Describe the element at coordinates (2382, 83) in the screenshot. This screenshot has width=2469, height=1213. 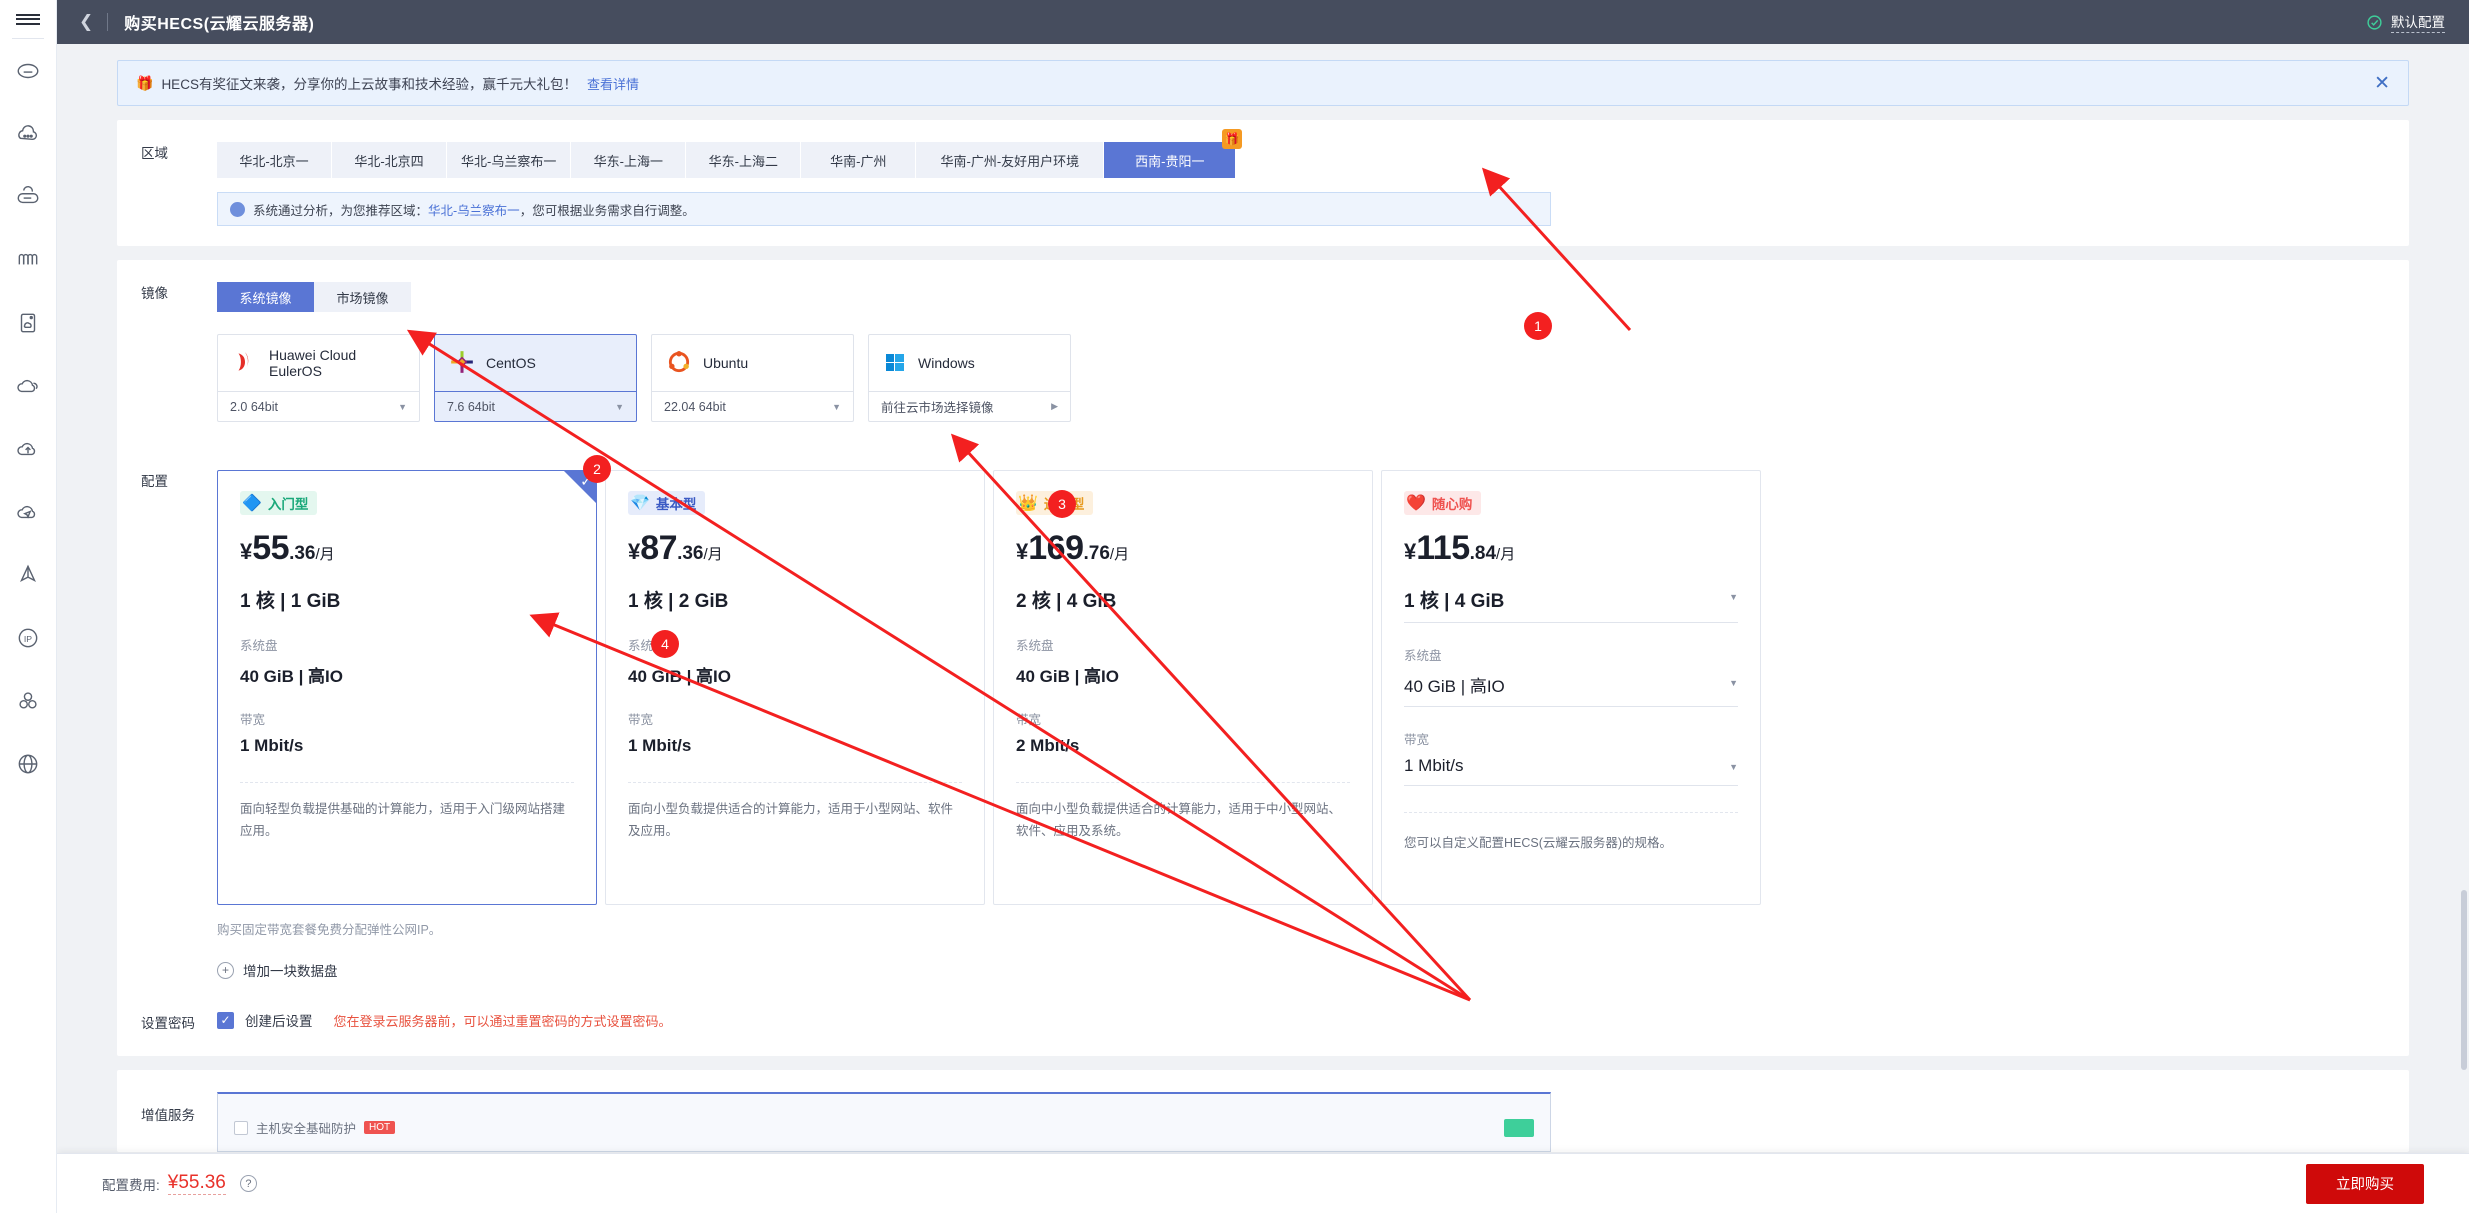
I see `close-icon: ✕` at that location.